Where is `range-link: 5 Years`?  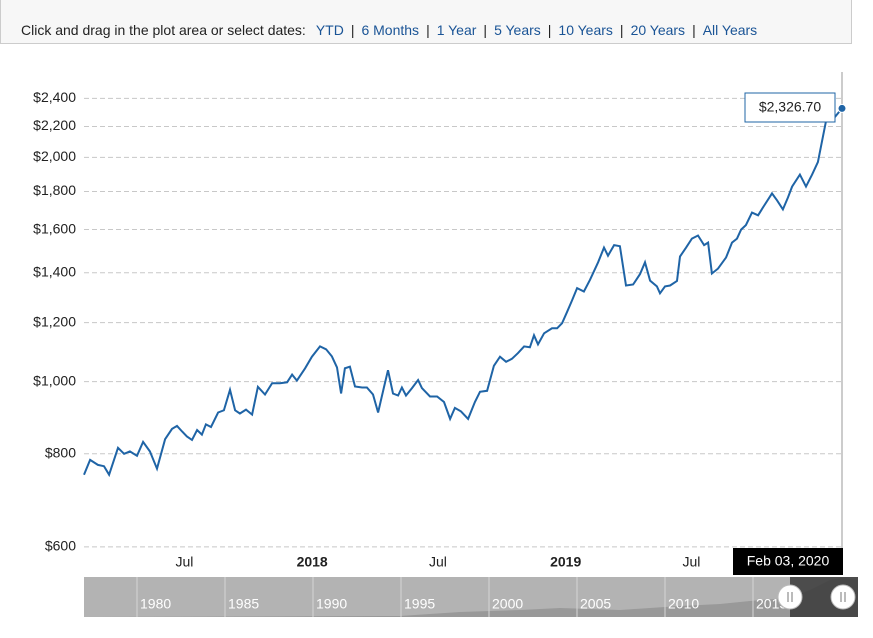 range-link: 5 Years is located at coordinates (517, 30).